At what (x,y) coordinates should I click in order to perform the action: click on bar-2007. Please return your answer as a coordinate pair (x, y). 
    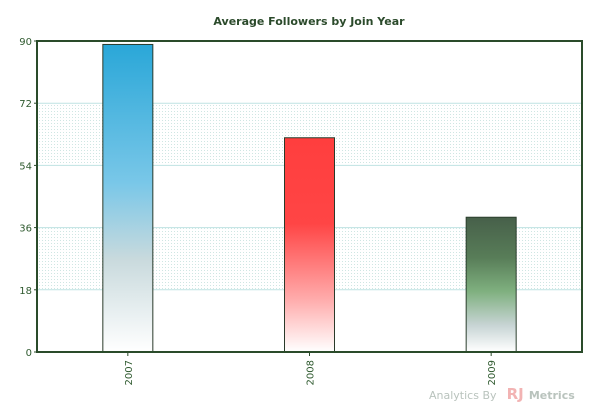
    Looking at the image, I should click on (128, 198).